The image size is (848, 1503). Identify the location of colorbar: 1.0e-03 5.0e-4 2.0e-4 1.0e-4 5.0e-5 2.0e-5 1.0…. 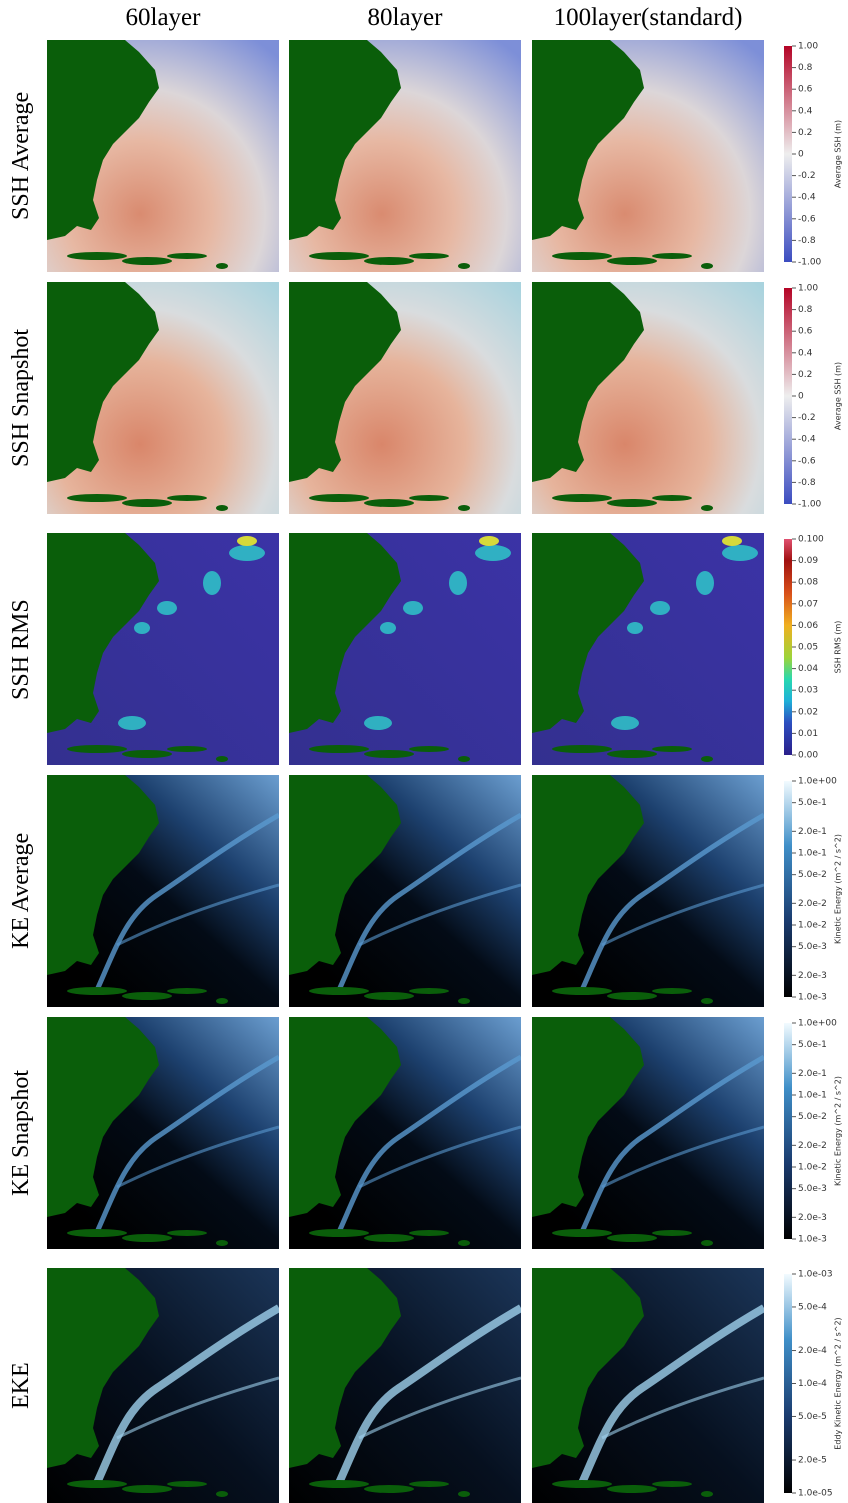
(813, 1384).